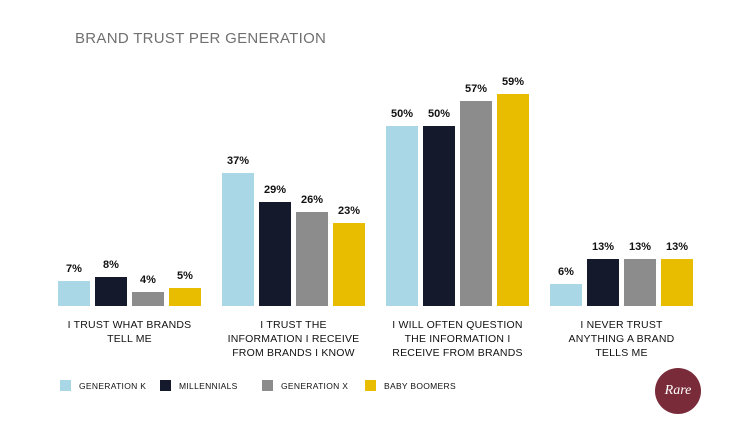 This screenshot has width=750, height=435. What do you see at coordinates (208, 386) in the screenshot?
I see `legend-label: MILLENNIALS` at bounding box center [208, 386].